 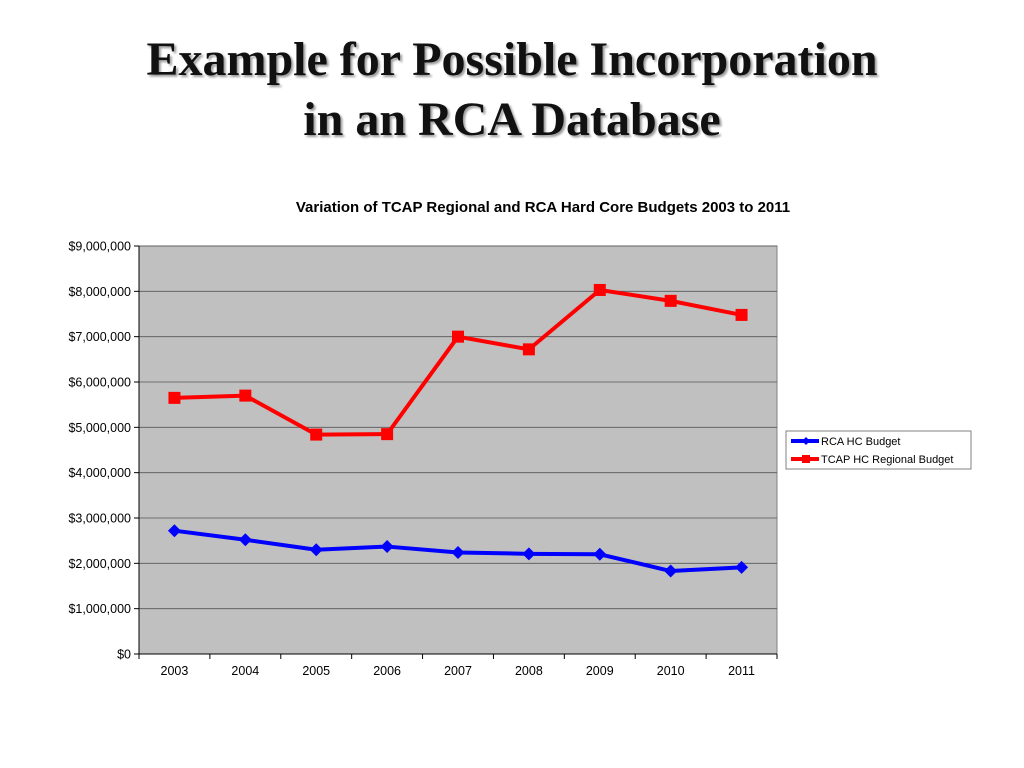 I want to click on x-tick-label: 2010, so click(x=671, y=671).